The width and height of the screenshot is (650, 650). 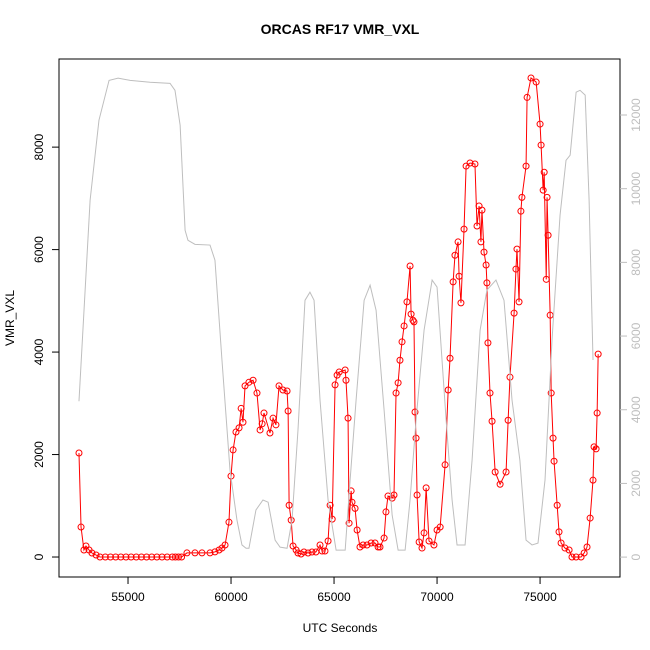 I want to click on y-axis-title: VMR_VXL, so click(x=10, y=318).